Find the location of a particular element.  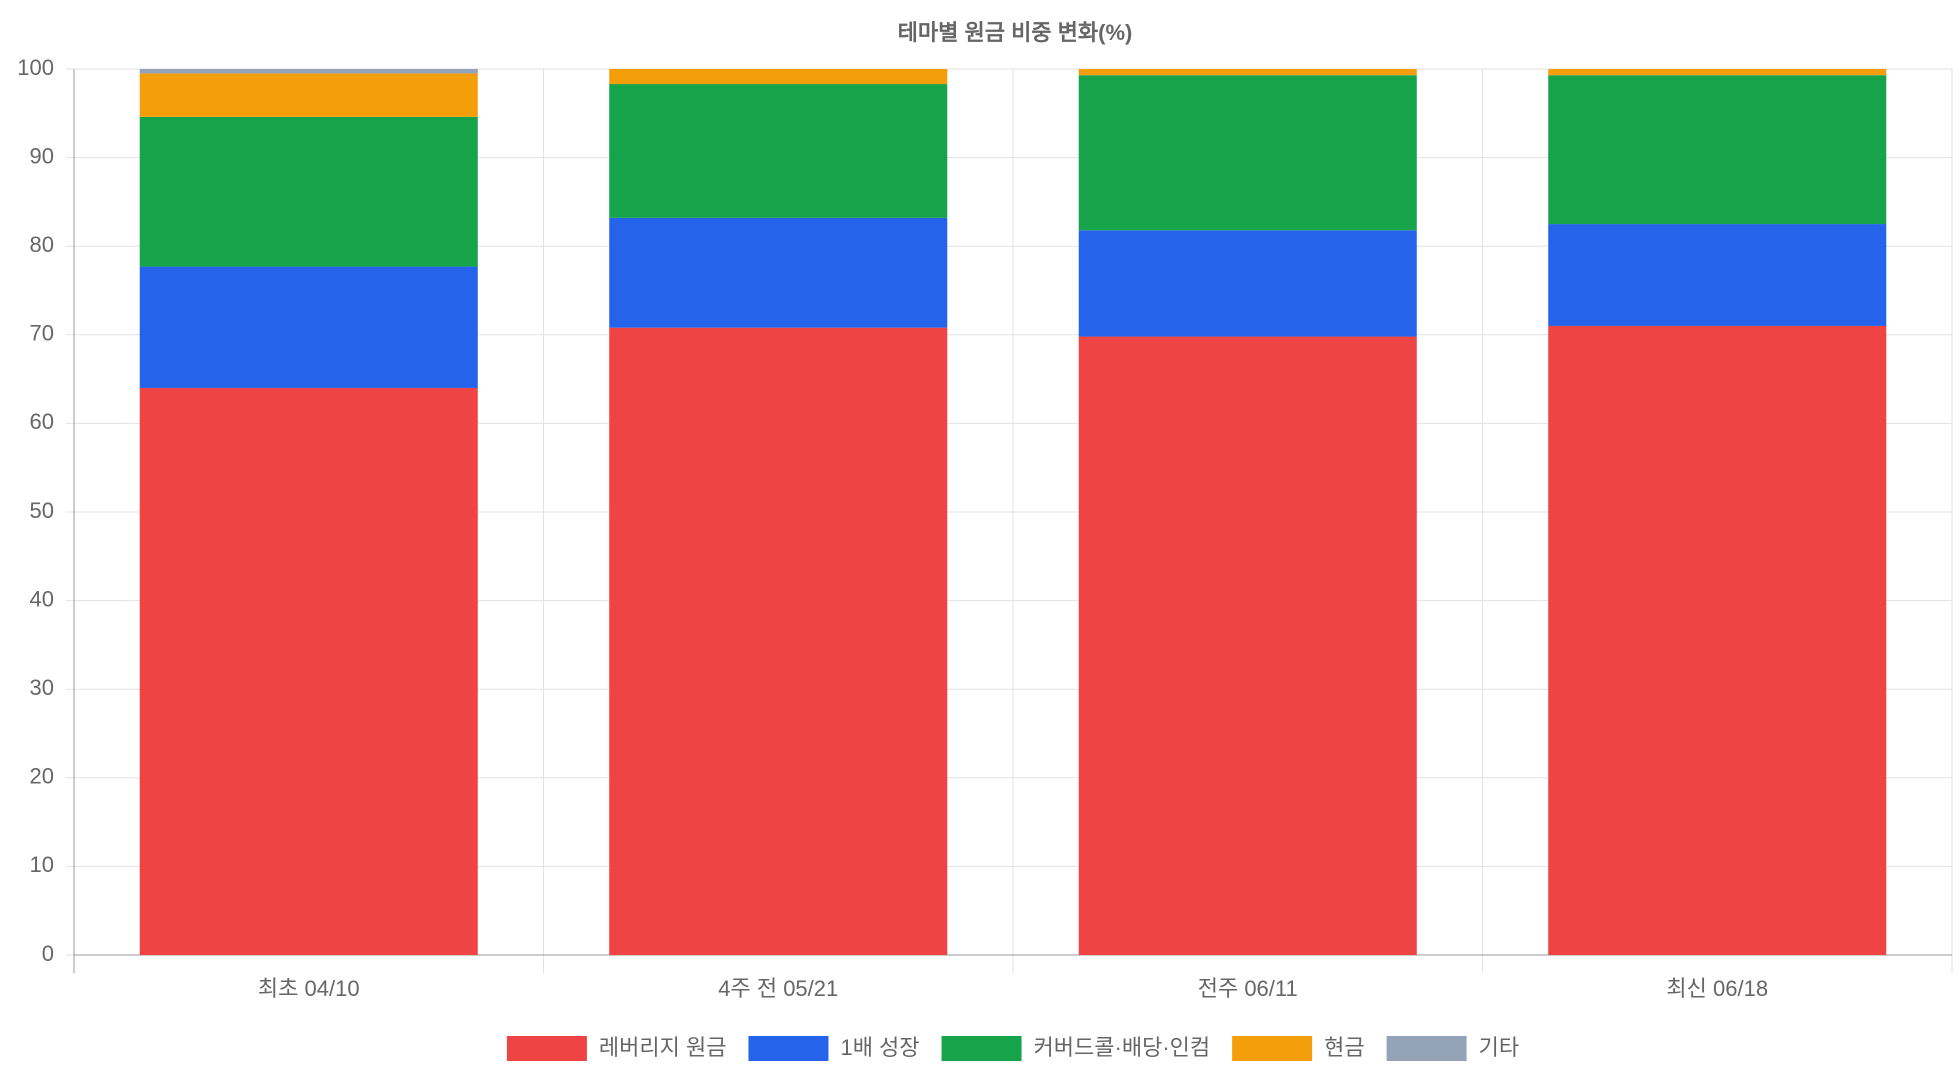

legend-label: 레버리지 원금 is located at coordinates (663, 1047).